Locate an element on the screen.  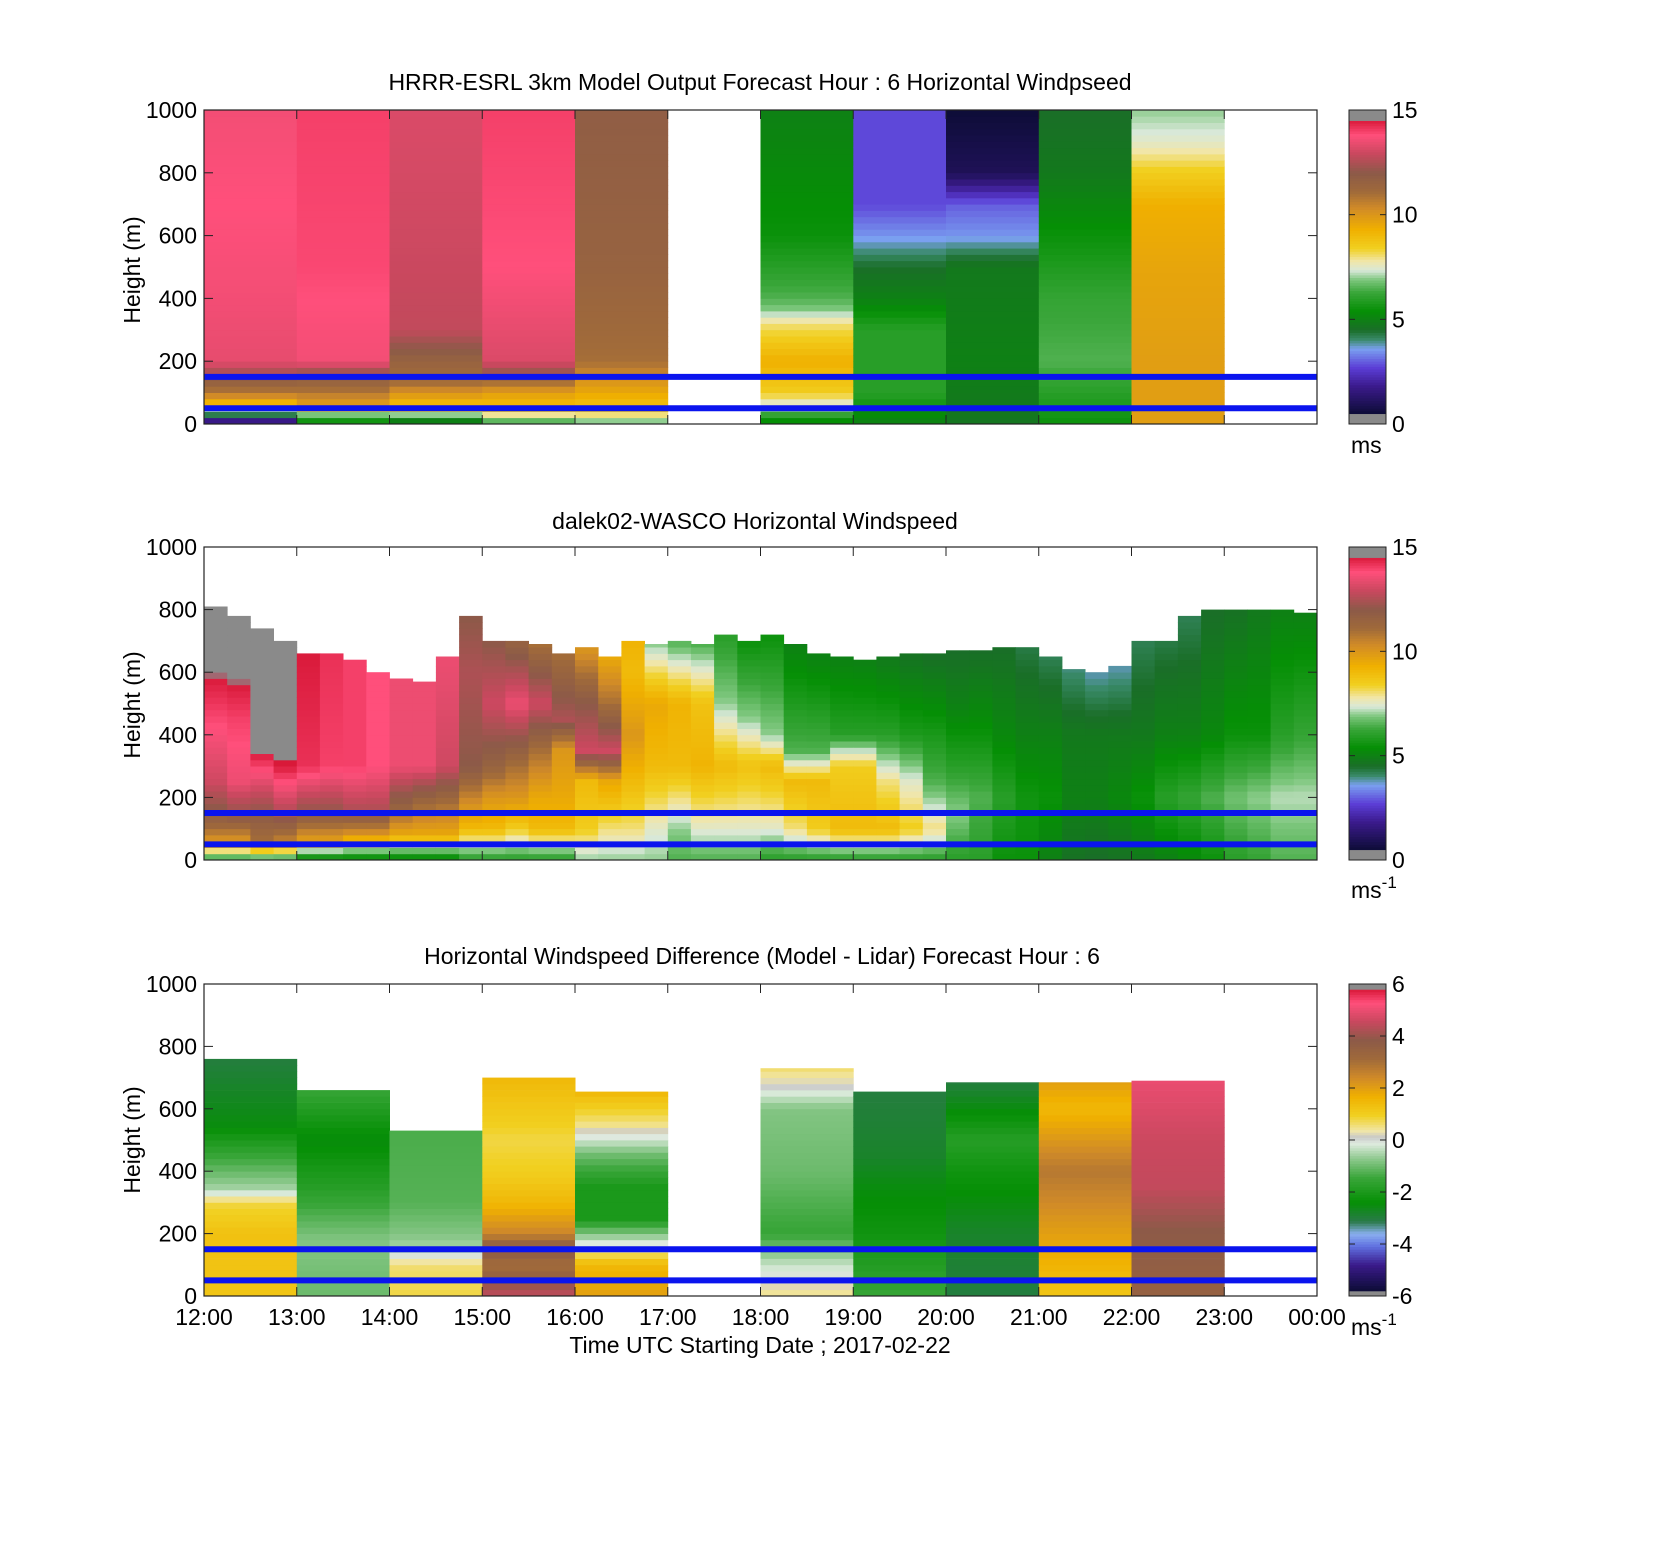
colorbar-tick-label: 10 is located at coordinates (1405, 651).